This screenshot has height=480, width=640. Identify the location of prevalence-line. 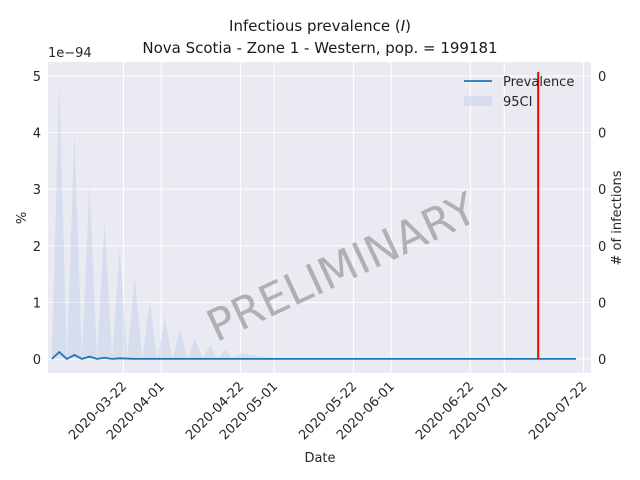
(313, 355).